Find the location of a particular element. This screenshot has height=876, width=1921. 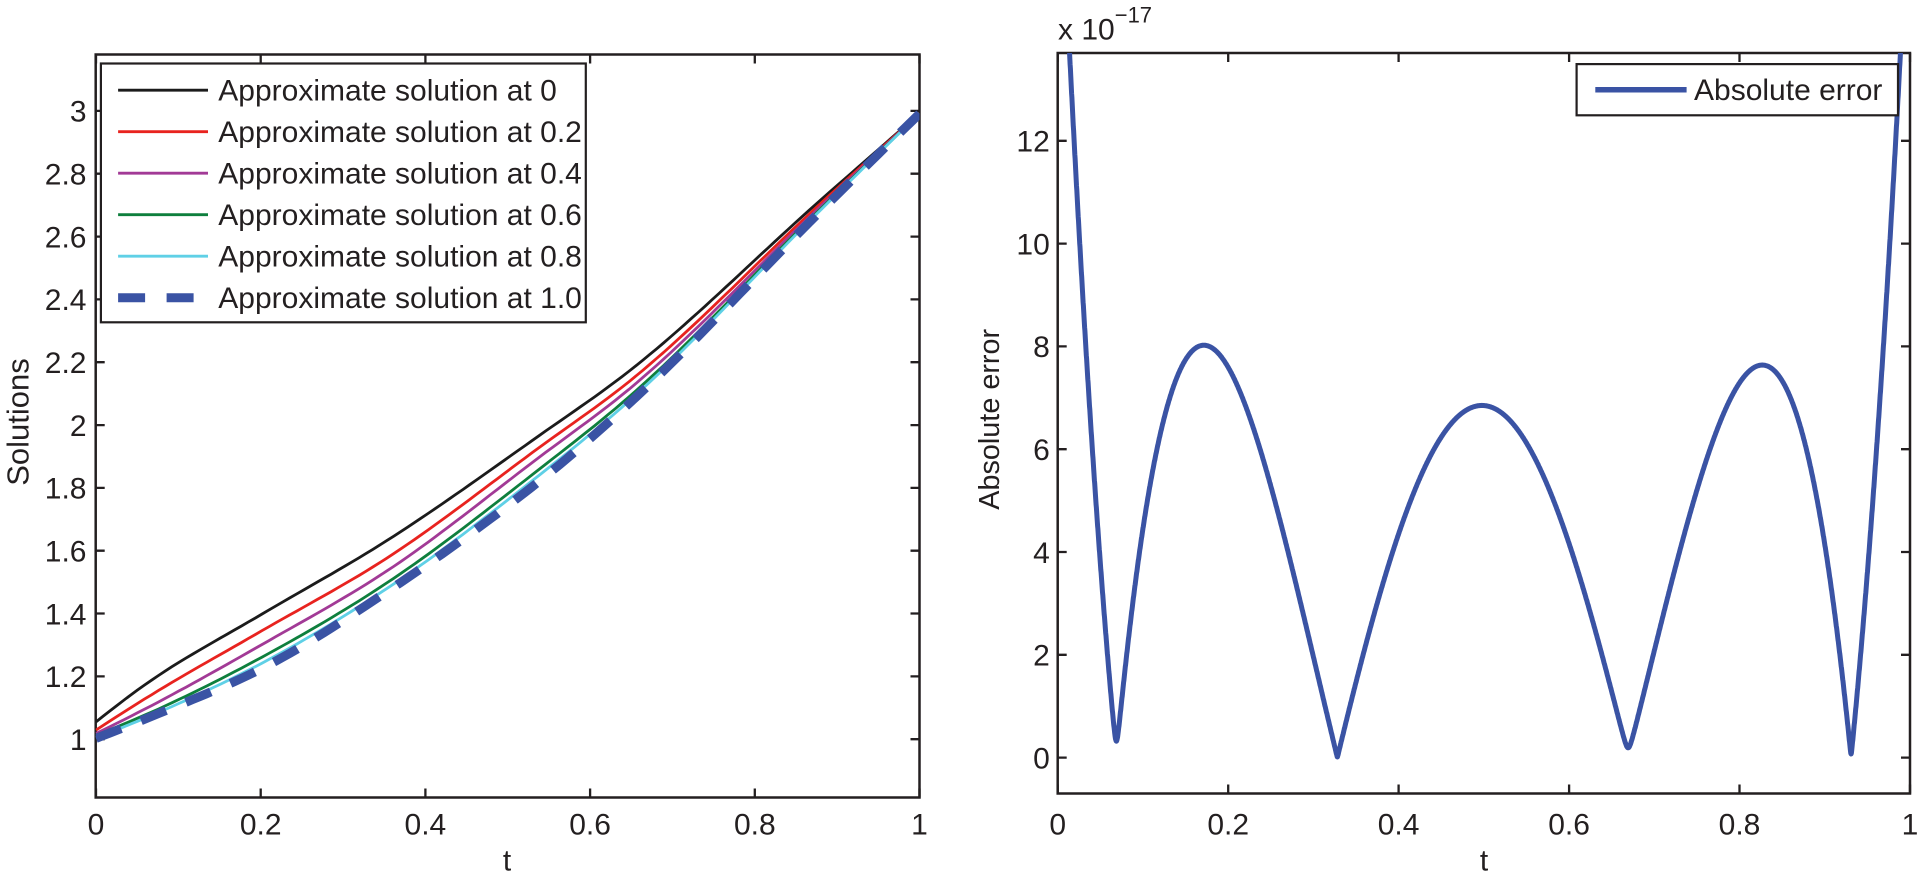

svg-text: 2.8 is located at coordinates (66, 175).